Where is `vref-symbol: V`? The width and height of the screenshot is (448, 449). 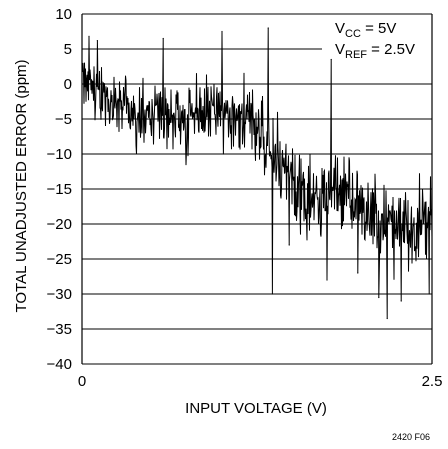
vref-symbol: V is located at coordinates (340, 49).